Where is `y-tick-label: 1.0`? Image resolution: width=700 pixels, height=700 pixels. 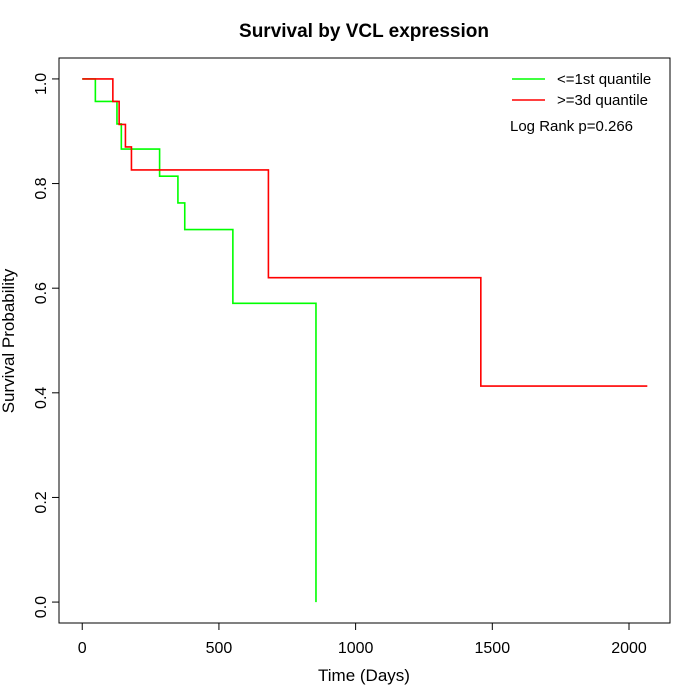 y-tick-label: 1.0 is located at coordinates (41, 84).